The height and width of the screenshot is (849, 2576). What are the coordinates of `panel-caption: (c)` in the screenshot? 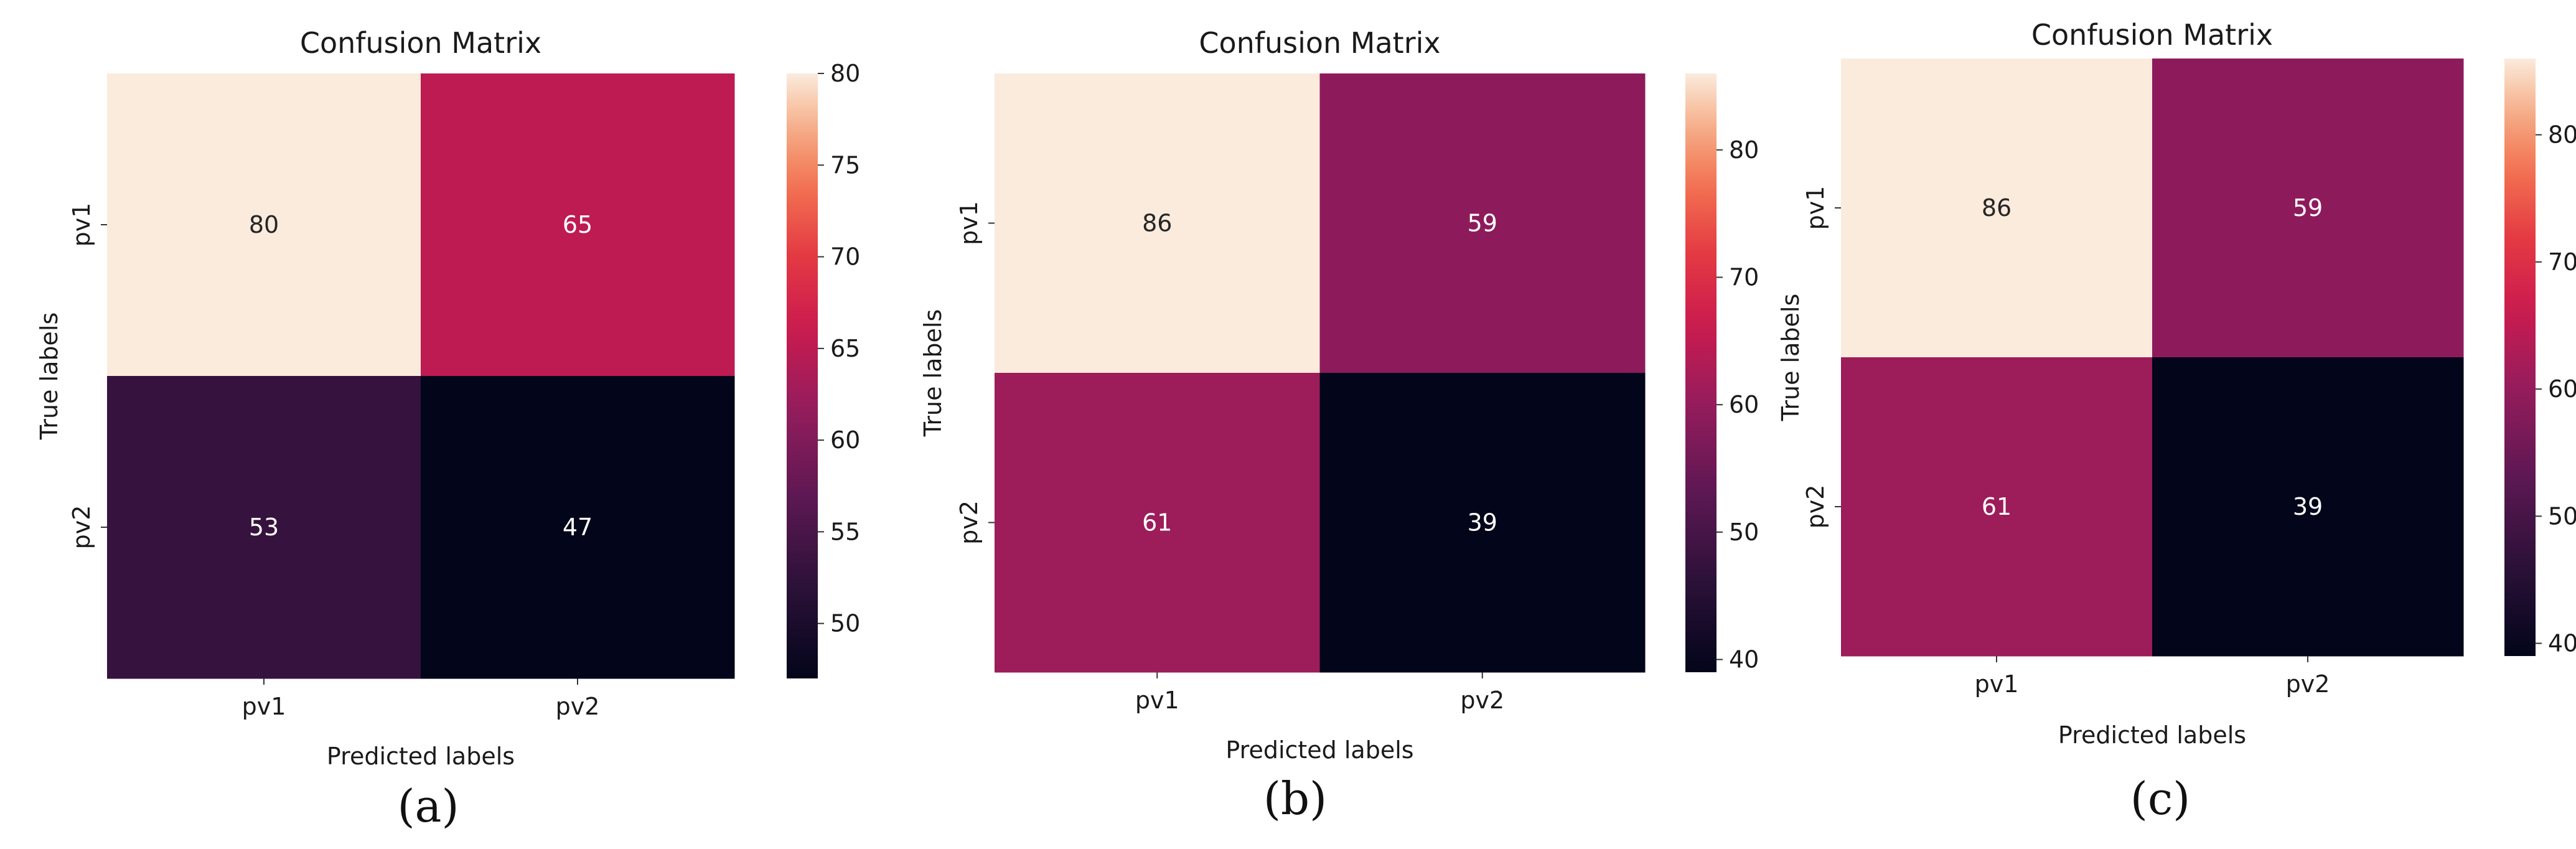 It's located at (2160, 798).